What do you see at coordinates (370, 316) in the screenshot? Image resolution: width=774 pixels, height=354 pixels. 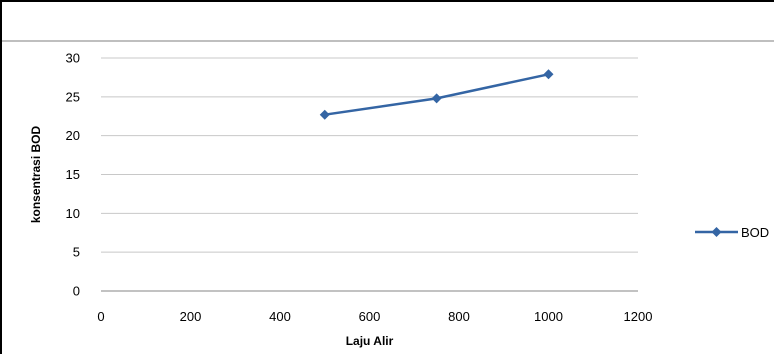 I see `x-tick-label: 600` at bounding box center [370, 316].